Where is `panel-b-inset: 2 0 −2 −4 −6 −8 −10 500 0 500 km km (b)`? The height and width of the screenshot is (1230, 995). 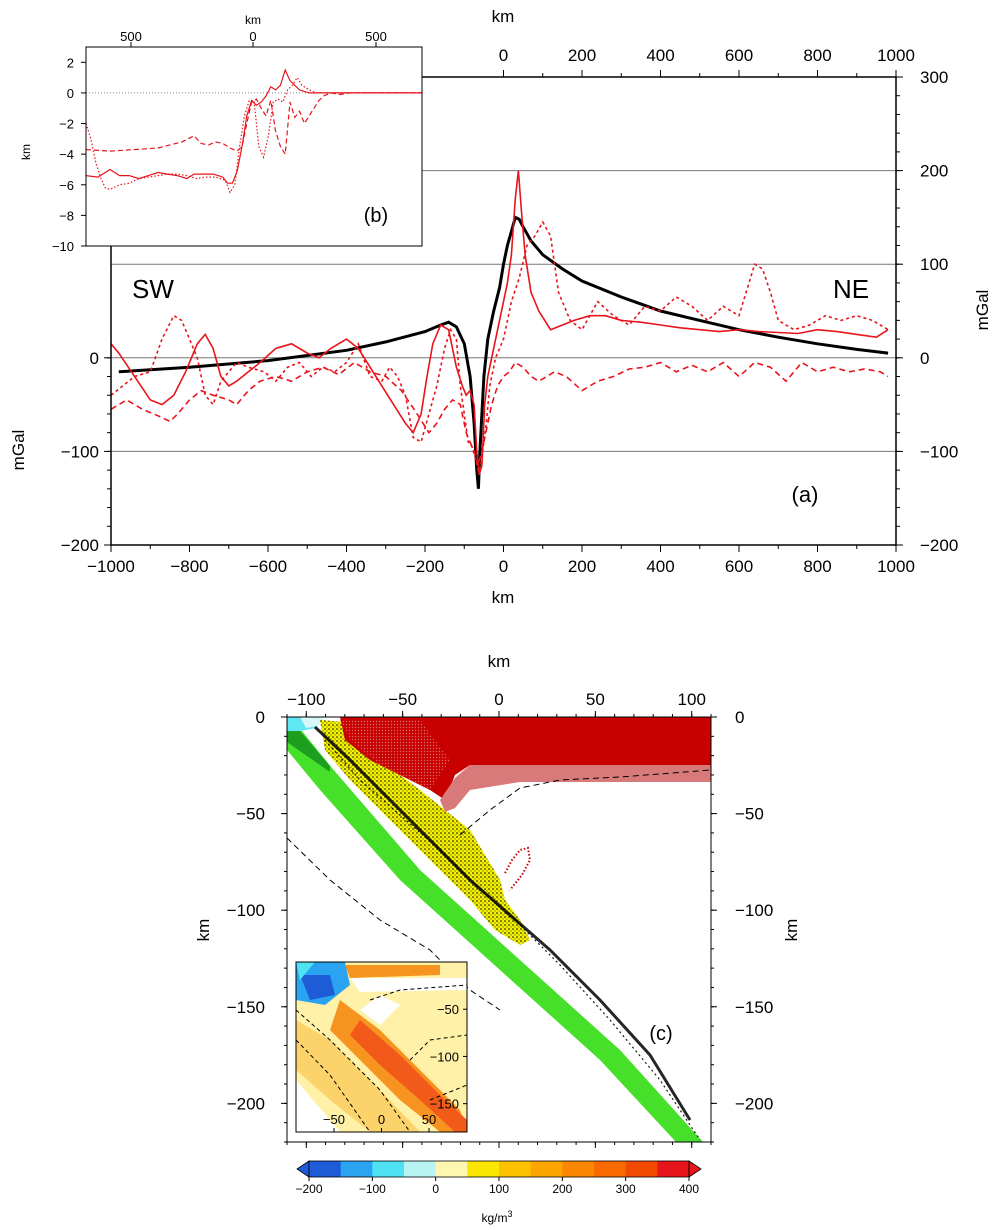
panel-b-inset: 2 0 −2 −4 −6 −8 −10 500 0 500 km km (b) is located at coordinates (221, 133).